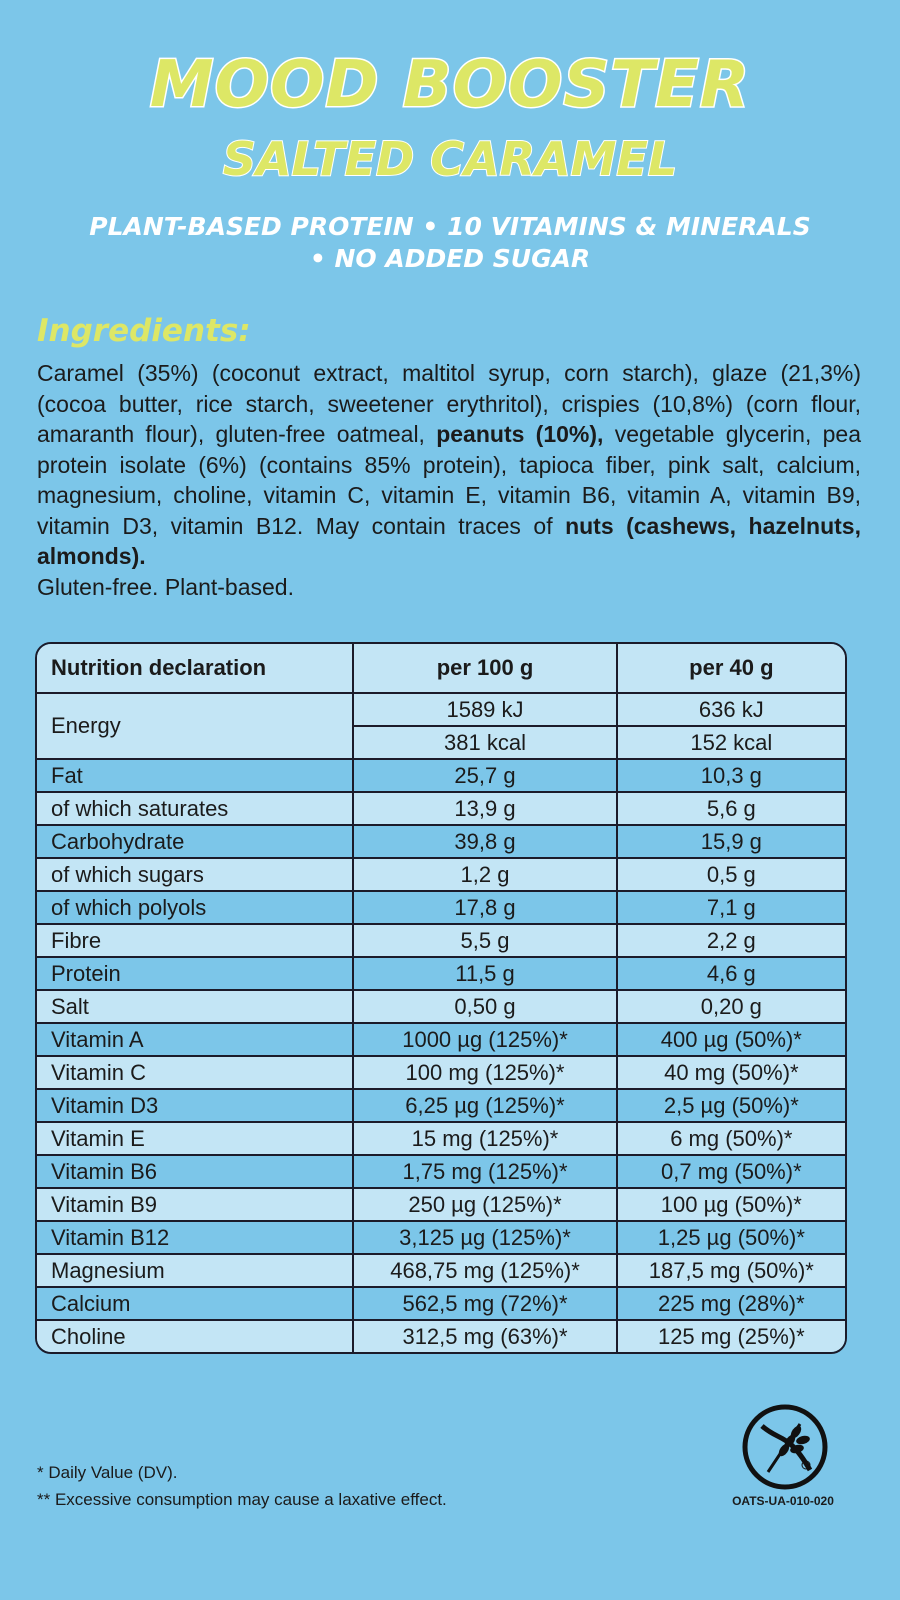 Image resolution: width=900 pixels, height=1600 pixels. What do you see at coordinates (196, 1204) in the screenshot?
I see `row-label: Vitamin B9` at bounding box center [196, 1204].